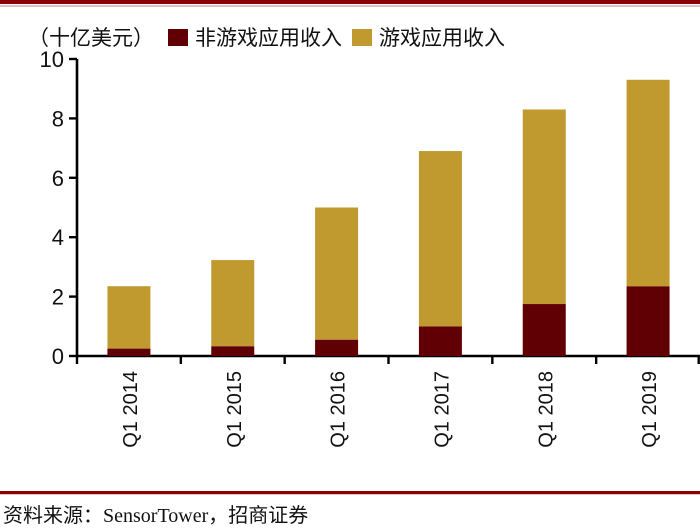  I want to click on legend-swatch-nongame, so click(178, 37).